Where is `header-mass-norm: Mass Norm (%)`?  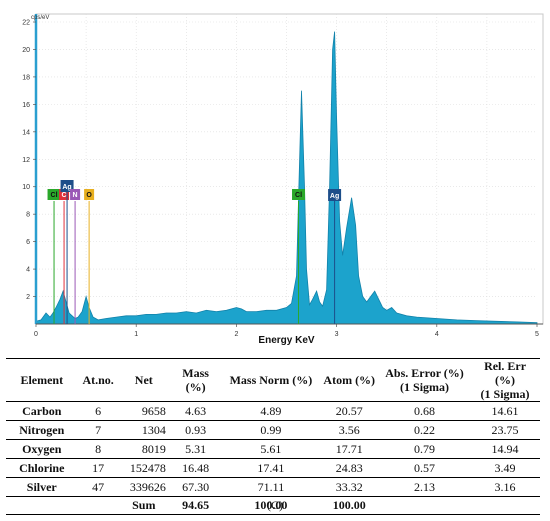 header-mass-norm: Mass Norm (%) is located at coordinates (271, 380).